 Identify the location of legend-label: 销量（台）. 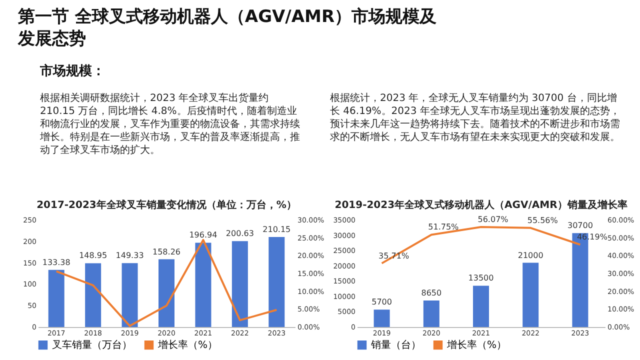
(395, 345).